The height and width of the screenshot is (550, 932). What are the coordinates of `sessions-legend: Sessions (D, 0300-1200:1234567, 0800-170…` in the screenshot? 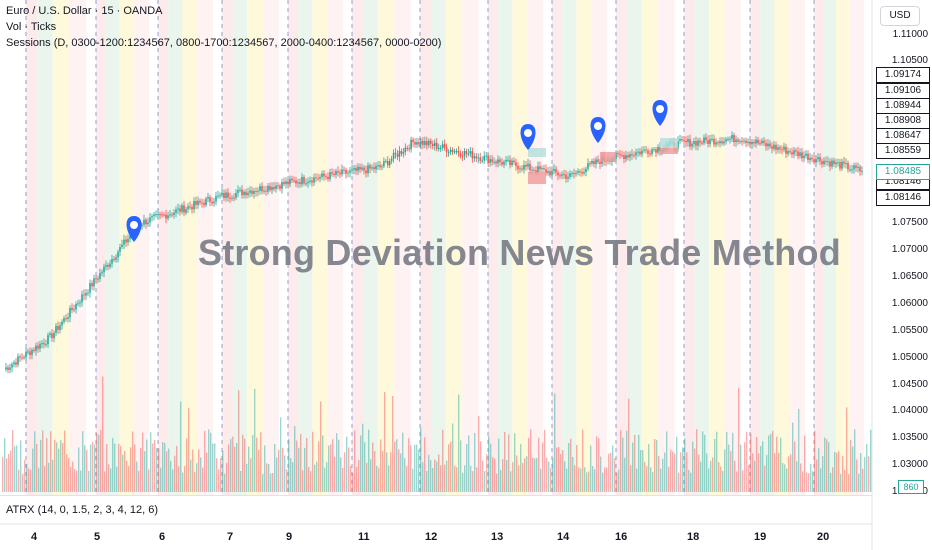 It's located at (224, 43).